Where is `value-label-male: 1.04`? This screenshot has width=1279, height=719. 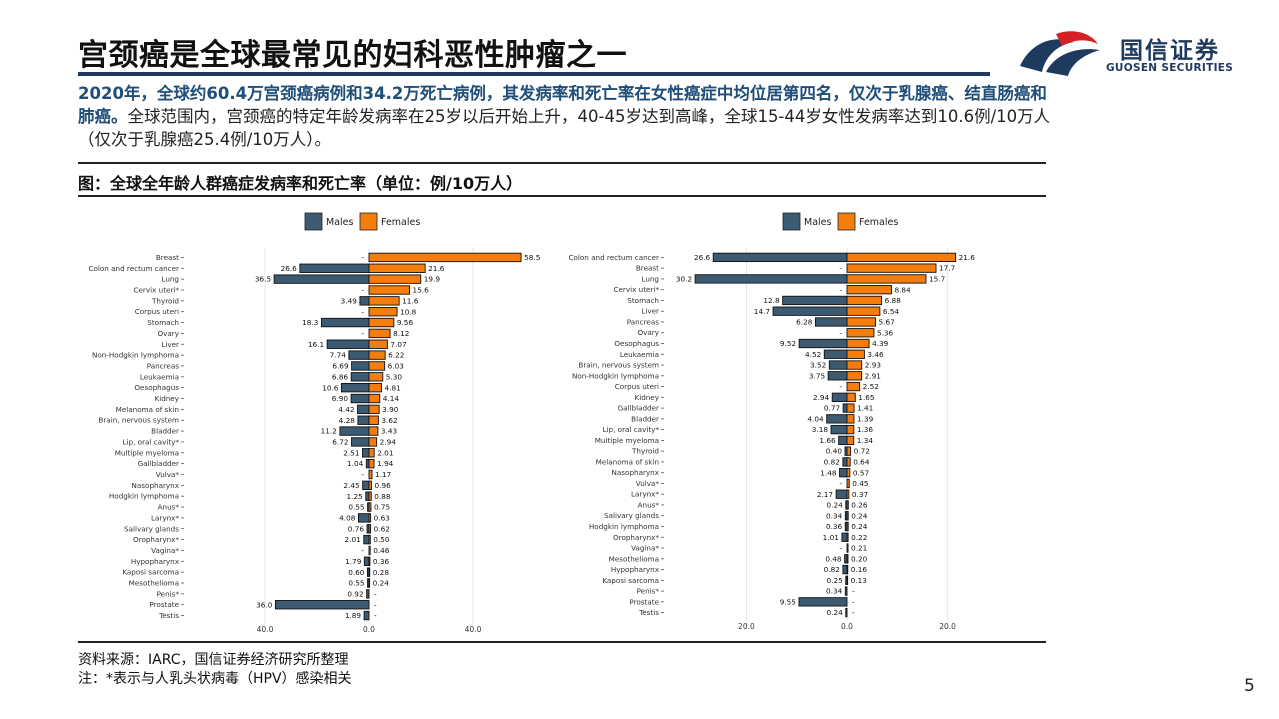
value-label-male: 1.04 is located at coordinates (355, 463).